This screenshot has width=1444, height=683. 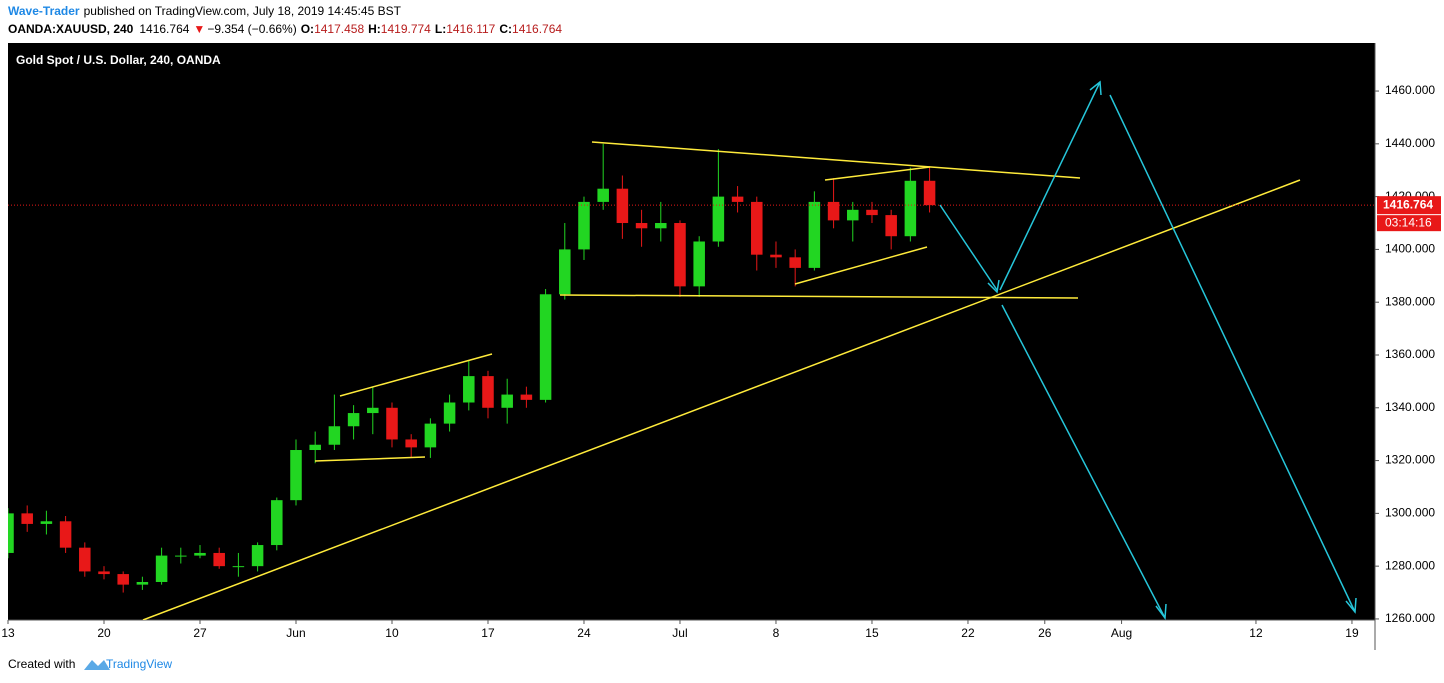 What do you see at coordinates (104, 633) in the screenshot?
I see `x-tick-label: 20` at bounding box center [104, 633].